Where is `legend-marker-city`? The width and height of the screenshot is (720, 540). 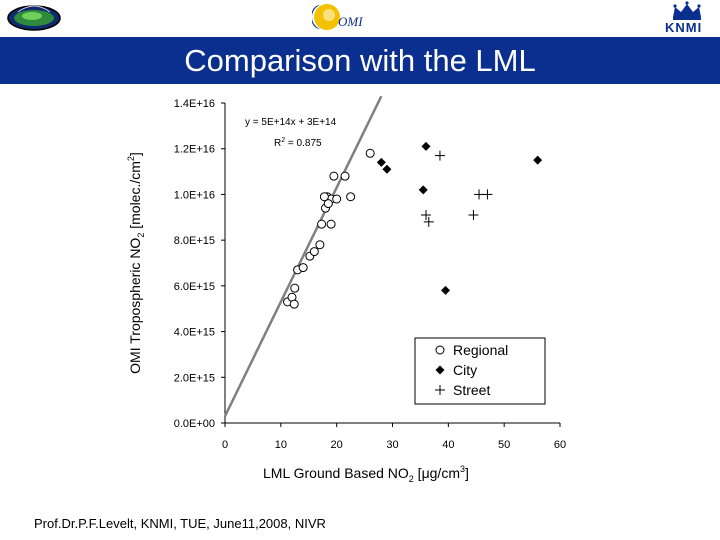
legend-marker-city is located at coordinates (440, 370).